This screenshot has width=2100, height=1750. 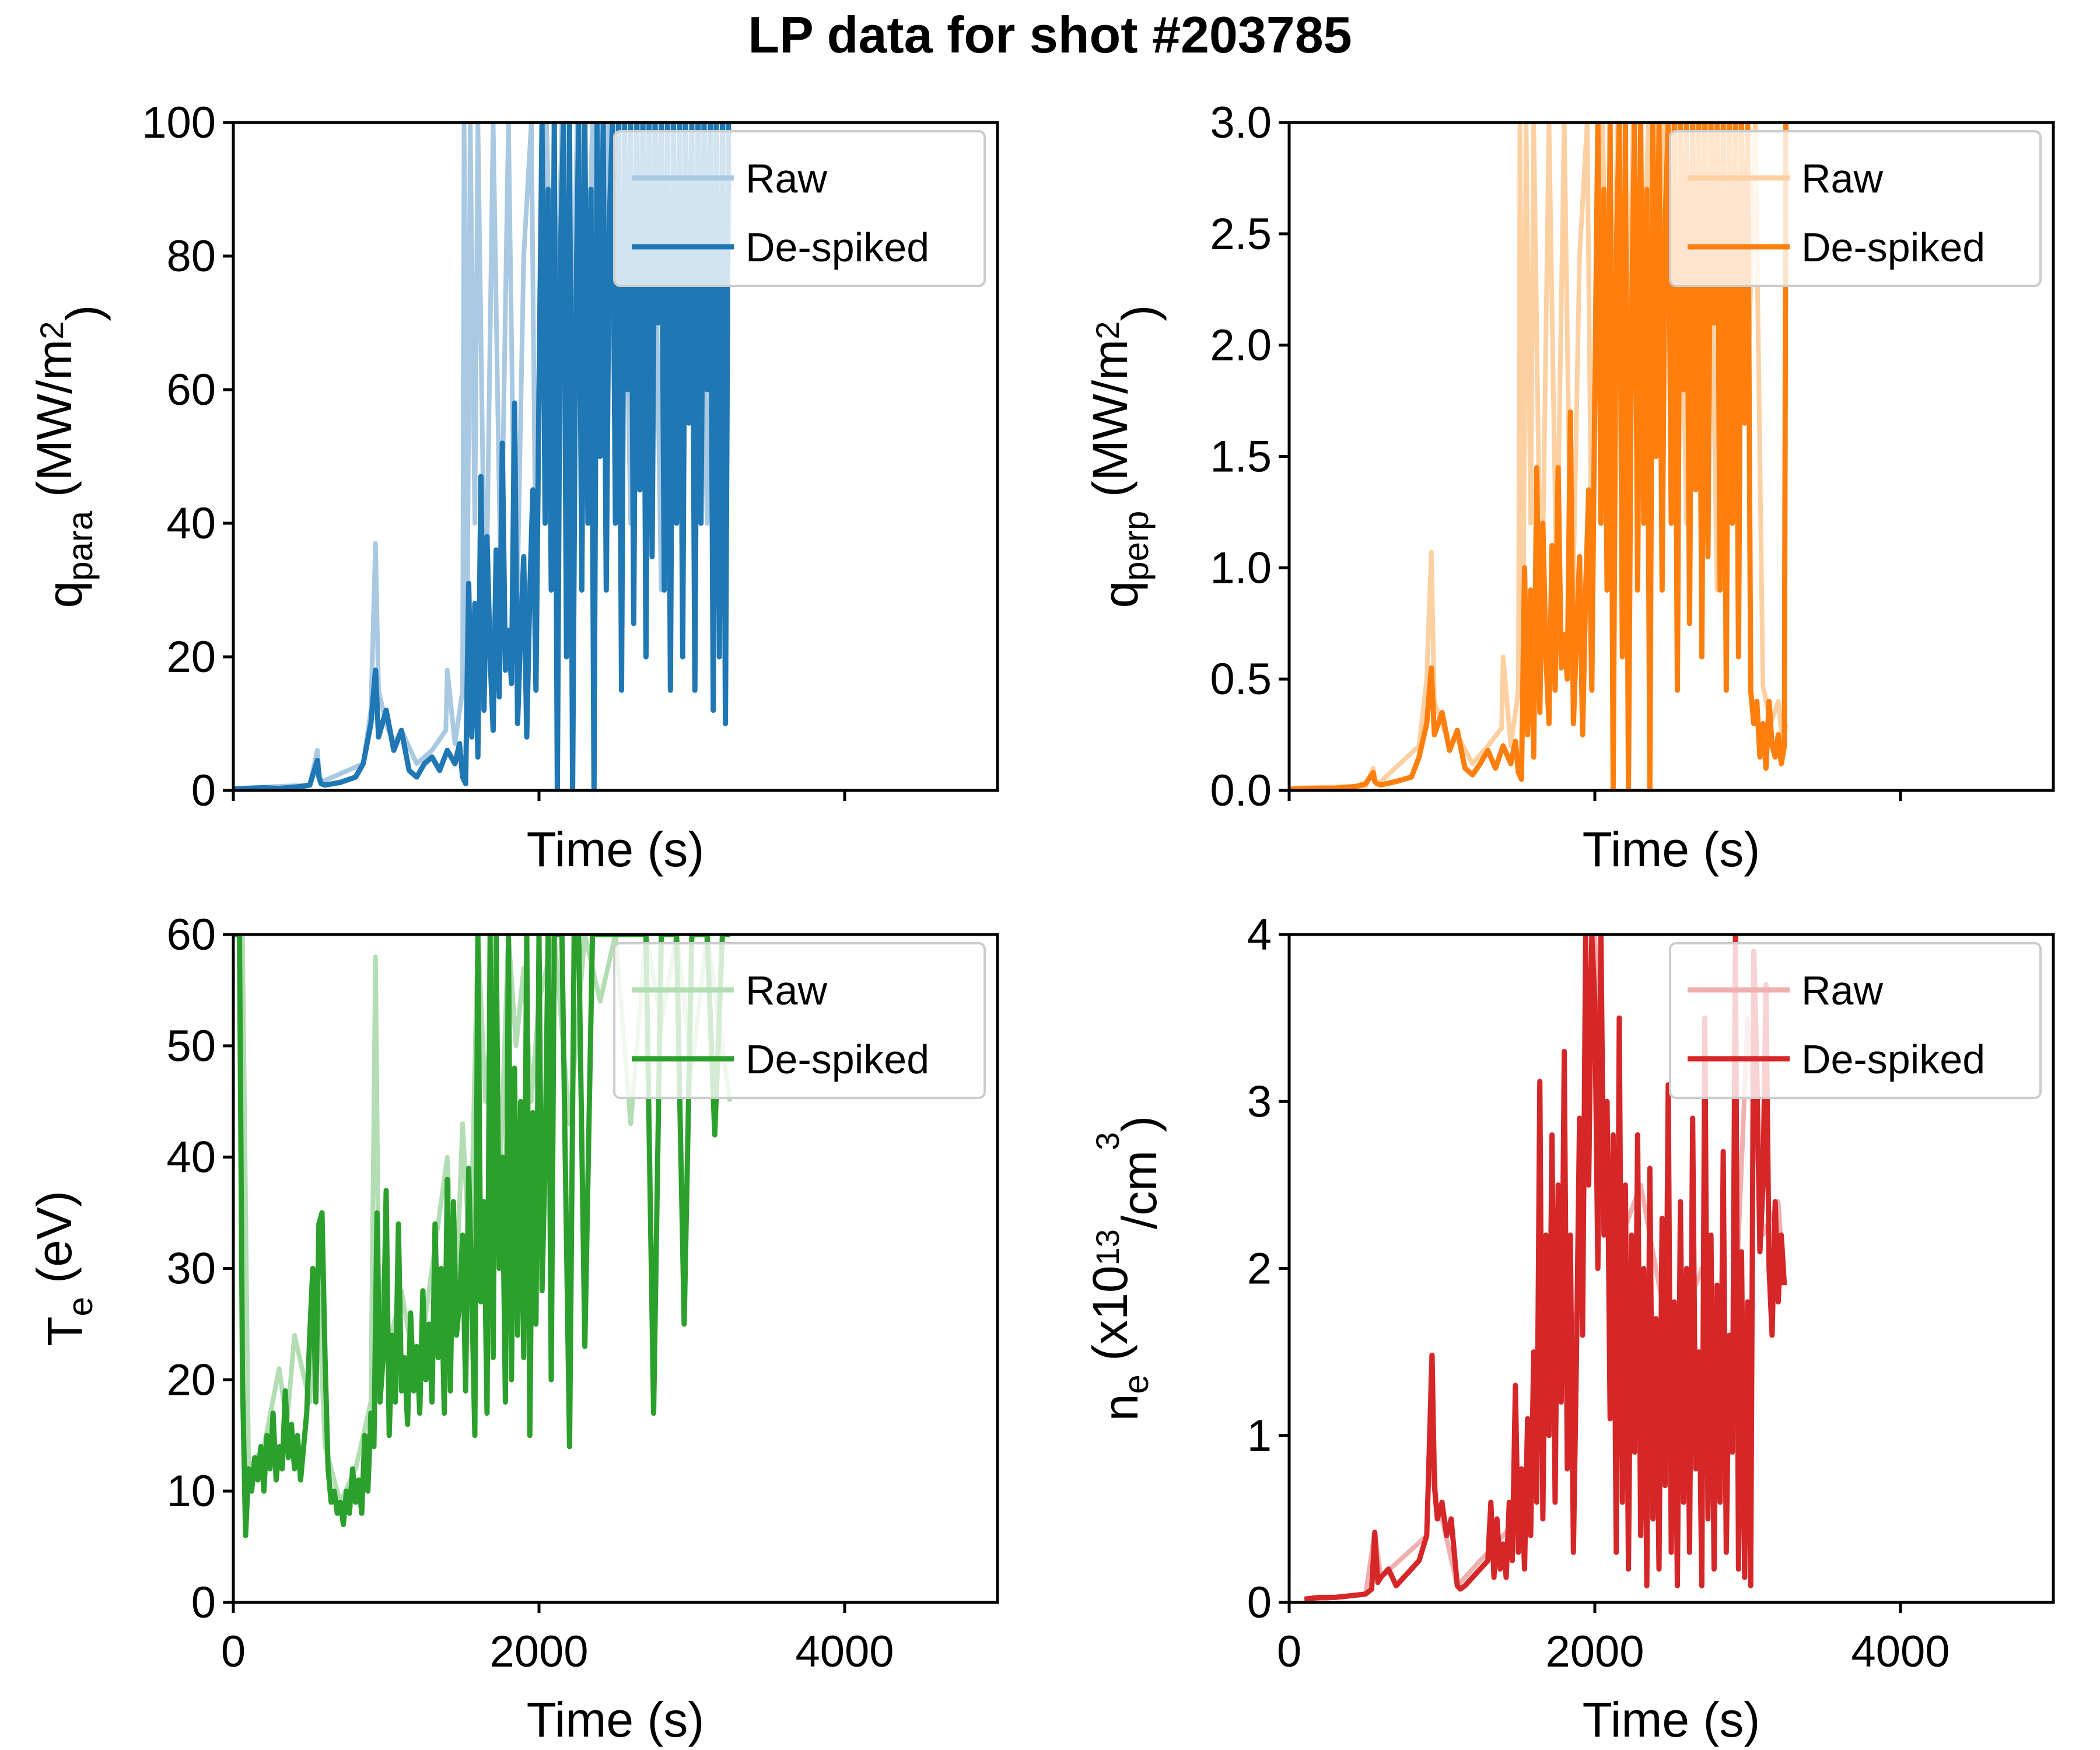 What do you see at coordinates (64, 1331) in the screenshot?
I see `y-axis-label-part: T` at bounding box center [64, 1331].